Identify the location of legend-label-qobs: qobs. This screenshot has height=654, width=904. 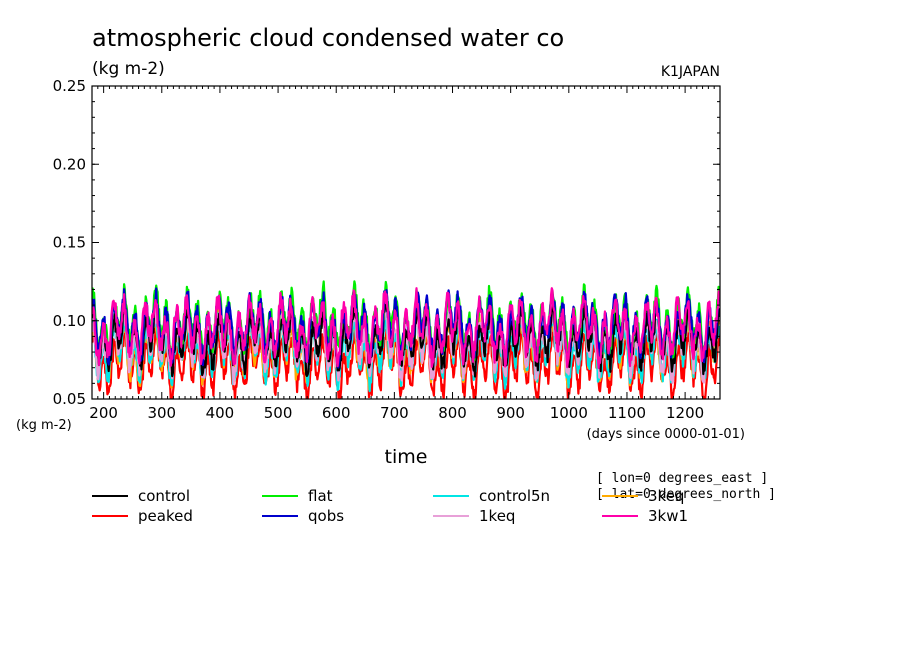
(326, 516).